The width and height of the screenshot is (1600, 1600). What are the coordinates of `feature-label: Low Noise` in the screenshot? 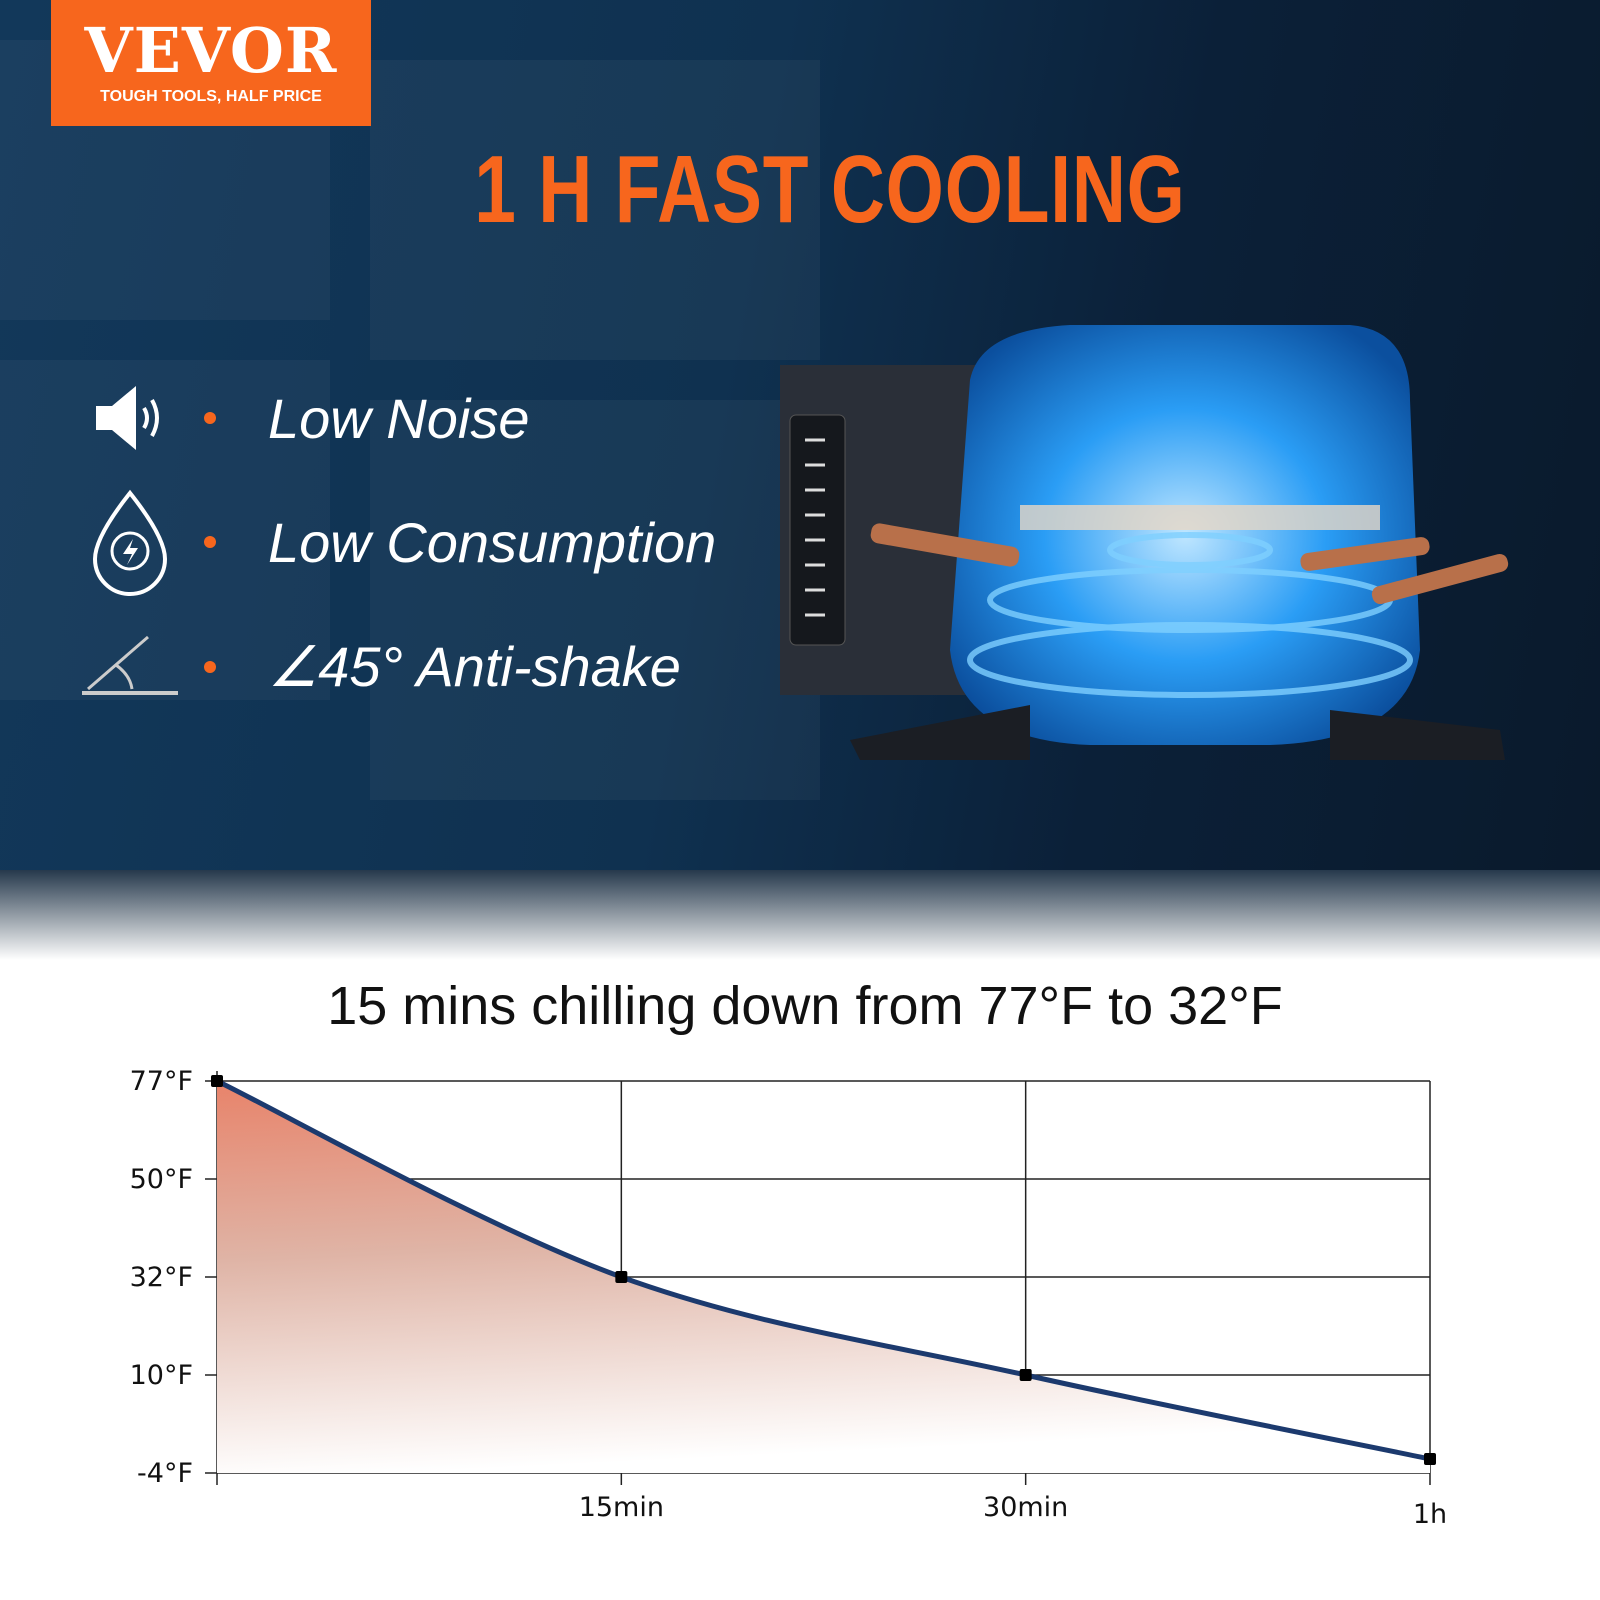 It's located at (399, 418).